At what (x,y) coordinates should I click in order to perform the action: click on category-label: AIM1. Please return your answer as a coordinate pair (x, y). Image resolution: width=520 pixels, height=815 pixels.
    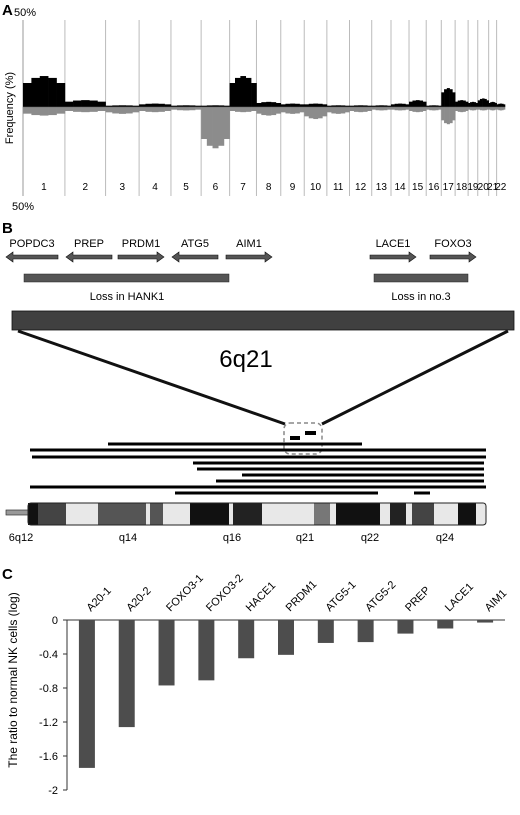
    Looking at the image, I should click on (496, 600).